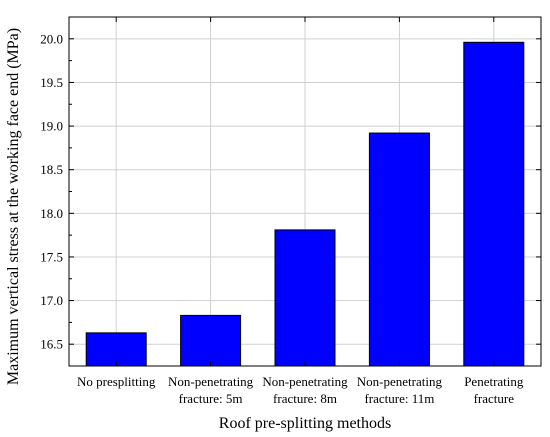  I want to click on y-tick-label: 19.0, so click(51, 126).